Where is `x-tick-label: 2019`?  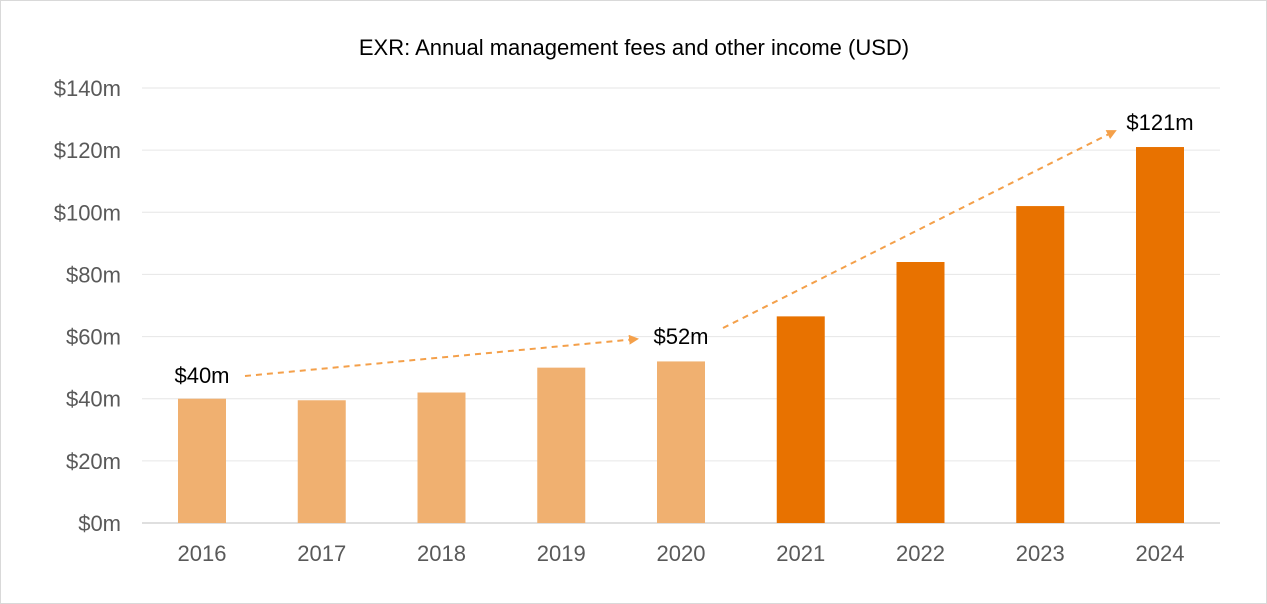
x-tick-label: 2019 is located at coordinates (561, 553).